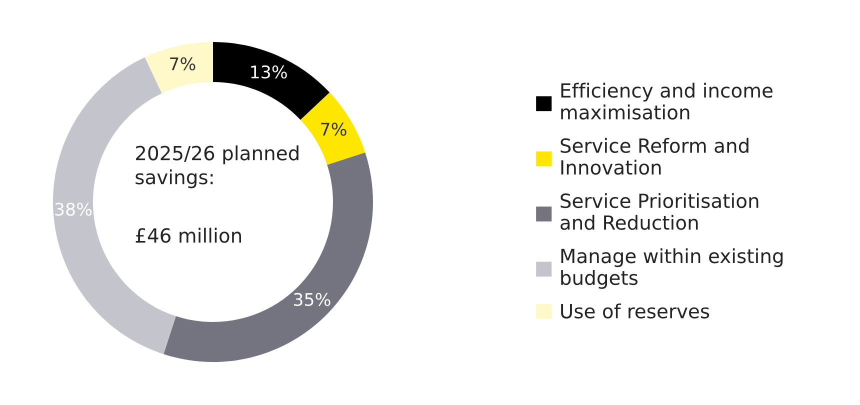 The width and height of the screenshot is (860, 405). What do you see at coordinates (635, 310) in the screenshot?
I see `legend-label: Use of reserves` at bounding box center [635, 310].